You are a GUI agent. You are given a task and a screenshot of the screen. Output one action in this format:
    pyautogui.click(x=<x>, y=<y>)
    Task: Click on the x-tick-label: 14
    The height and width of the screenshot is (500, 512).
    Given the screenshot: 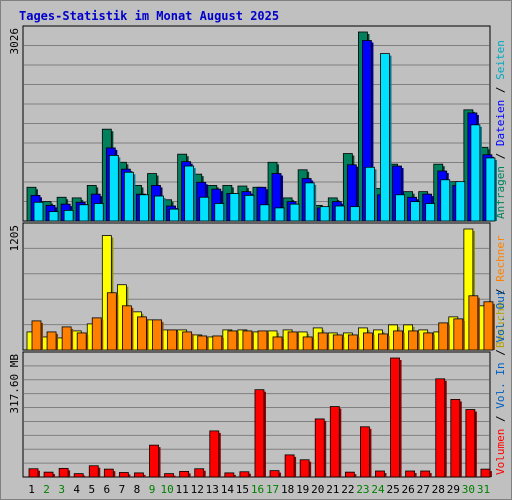 What is the action you would take?
    pyautogui.click(x=228, y=489)
    